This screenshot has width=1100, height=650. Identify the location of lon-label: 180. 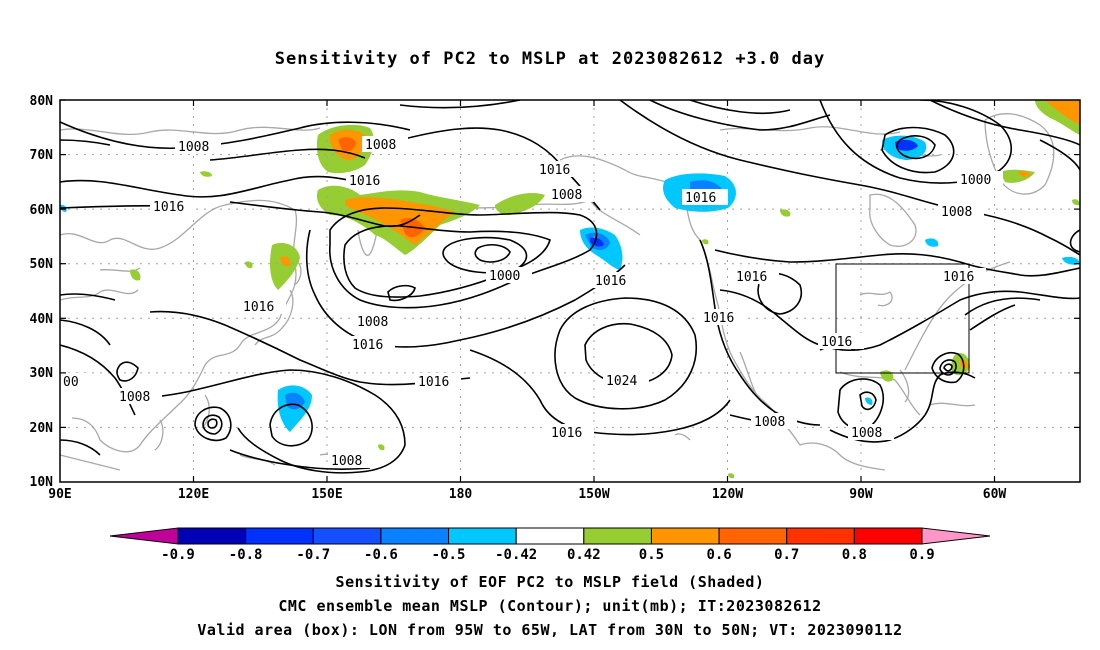
(461, 494).